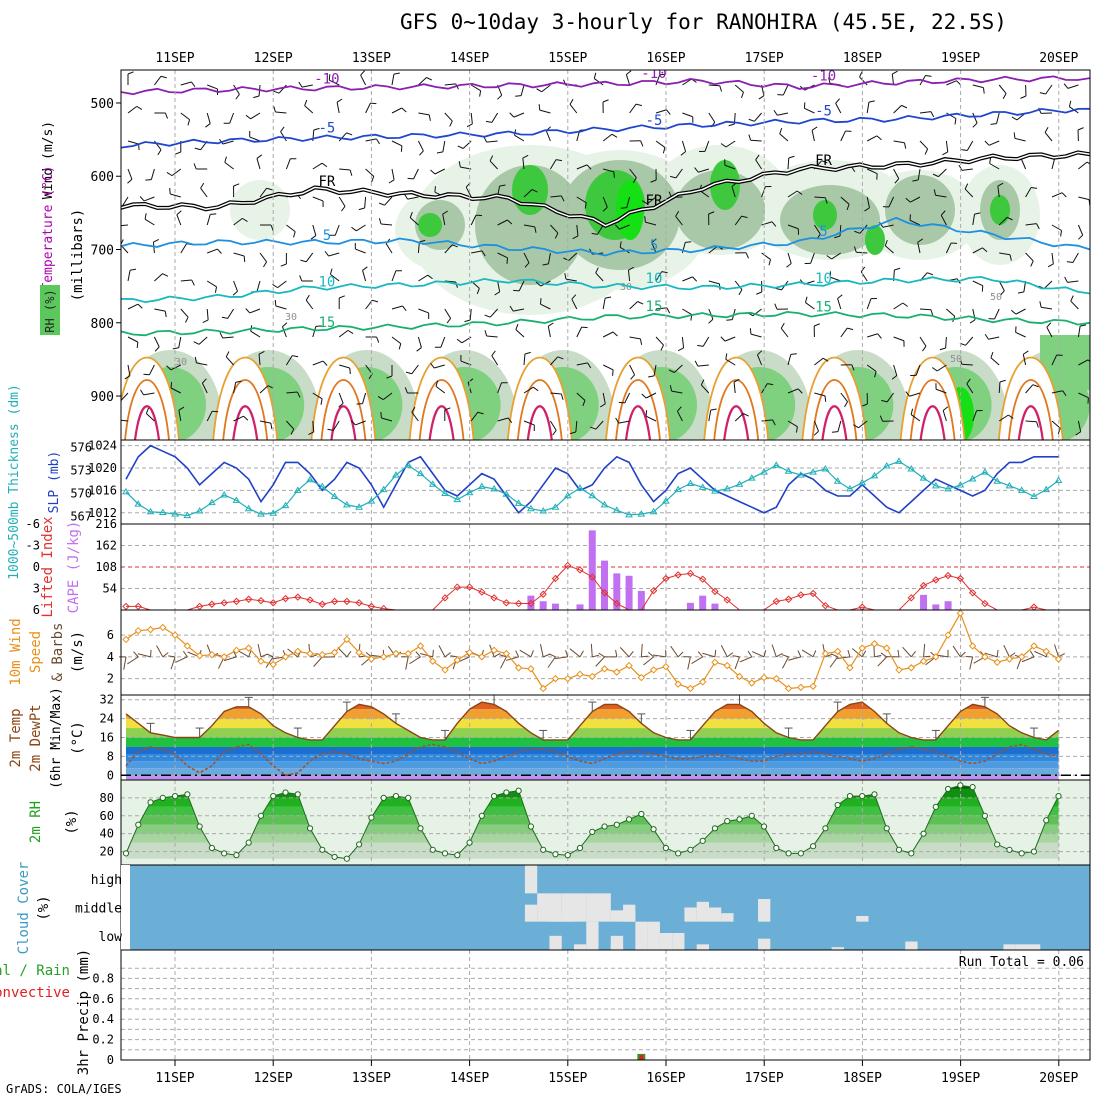  What do you see at coordinates (1000, 210) in the screenshot?
I see `rh-area` at bounding box center [1000, 210].